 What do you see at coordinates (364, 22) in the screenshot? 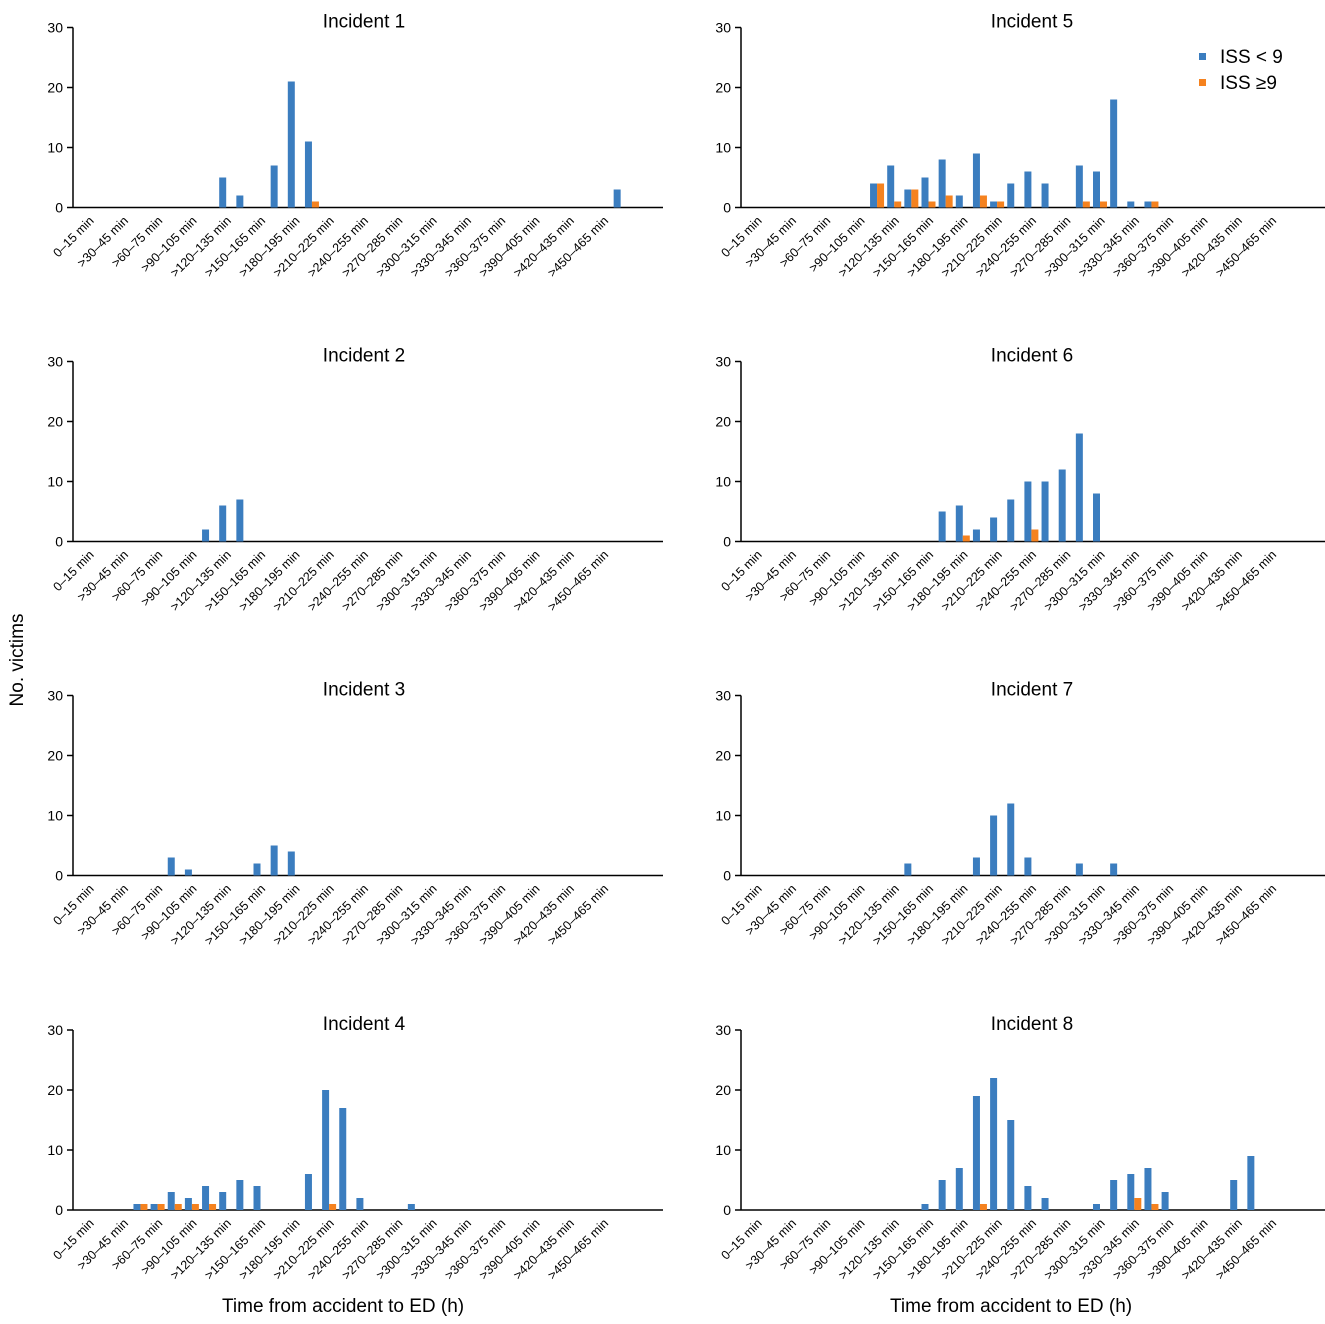
I see `panel-title: Incident 1` at bounding box center [364, 22].